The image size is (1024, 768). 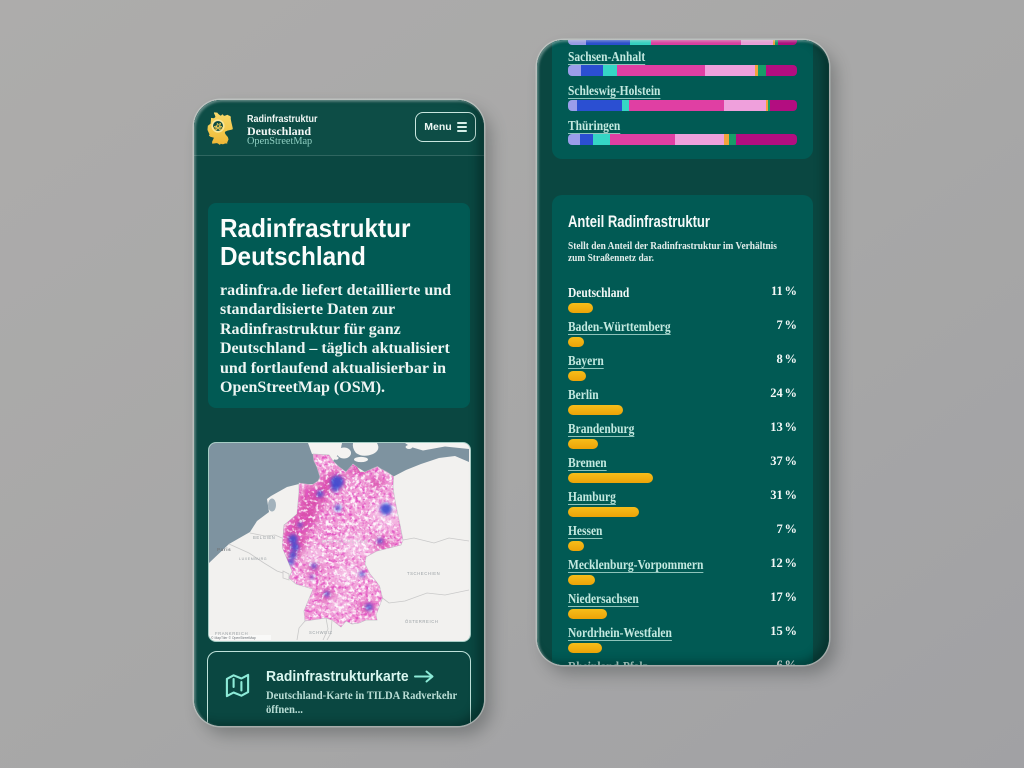 I want to click on svg-text: © MapTiler © OpenStreetMap, so click(x=233, y=638).